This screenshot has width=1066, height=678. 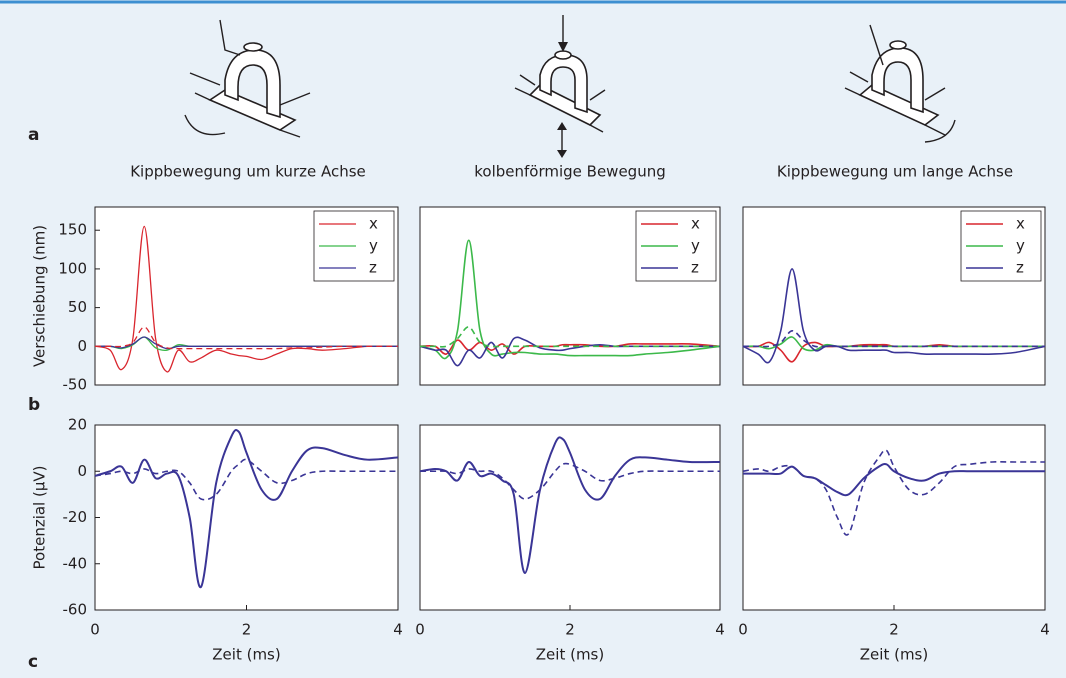 I want to click on y-tick-label: 100, so click(x=72, y=268).